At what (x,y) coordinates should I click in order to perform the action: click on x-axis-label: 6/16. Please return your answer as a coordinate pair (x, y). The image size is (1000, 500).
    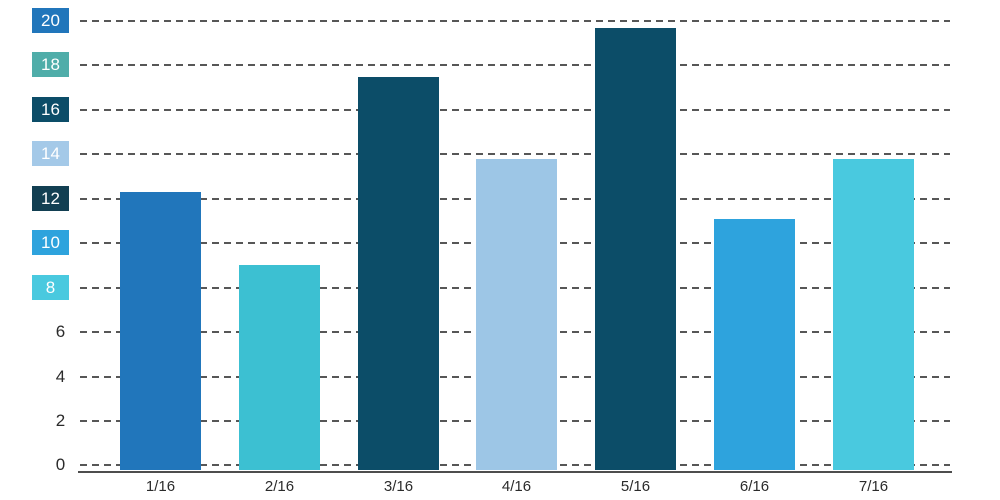
    Looking at the image, I should click on (754, 486).